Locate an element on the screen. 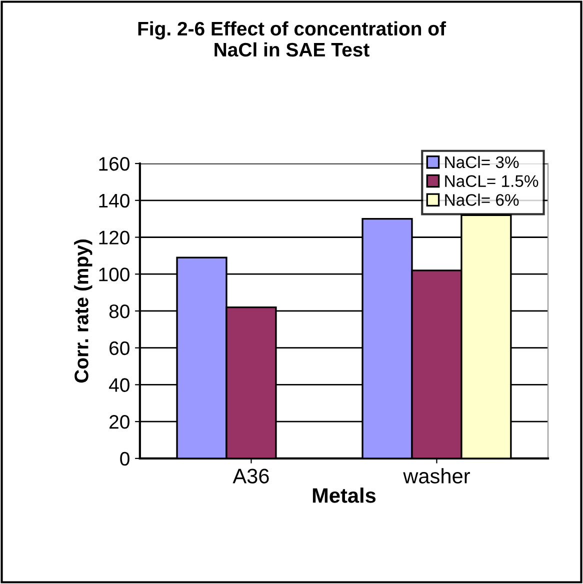 This screenshot has height=584, width=583. y-tick-label: 40 is located at coordinates (119, 385).